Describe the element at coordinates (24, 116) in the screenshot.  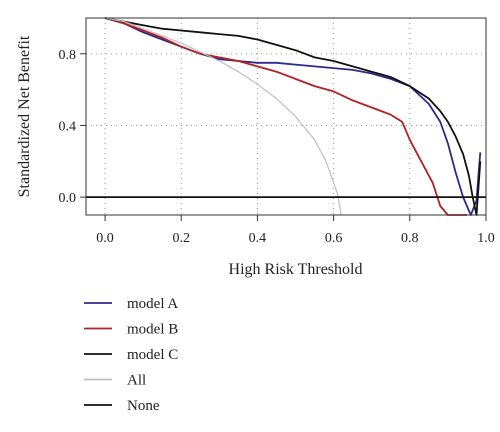
I see `y-axis-label: Standardized Net Benefit` at that location.